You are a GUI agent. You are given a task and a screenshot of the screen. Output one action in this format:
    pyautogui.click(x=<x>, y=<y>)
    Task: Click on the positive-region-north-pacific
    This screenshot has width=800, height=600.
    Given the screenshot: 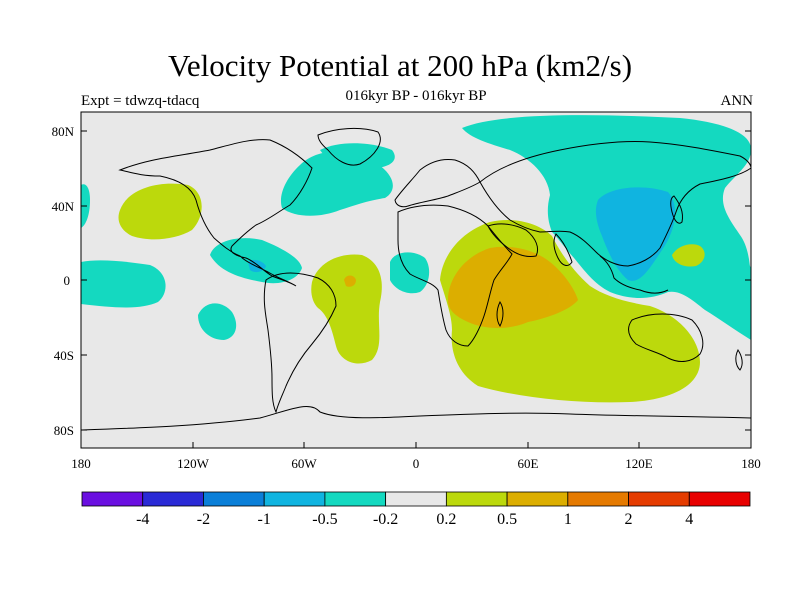 What is the action you would take?
    pyautogui.click(x=160, y=211)
    